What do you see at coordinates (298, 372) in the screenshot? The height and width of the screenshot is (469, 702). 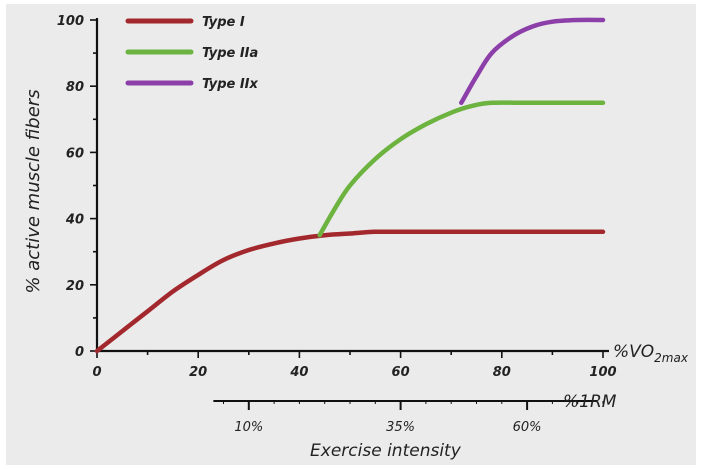 I see `x-tick-label: 40` at bounding box center [298, 372].